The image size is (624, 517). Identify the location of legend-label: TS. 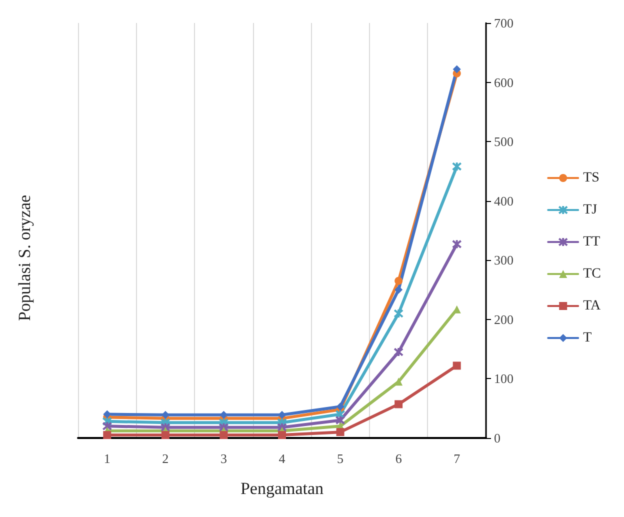
(591, 178).